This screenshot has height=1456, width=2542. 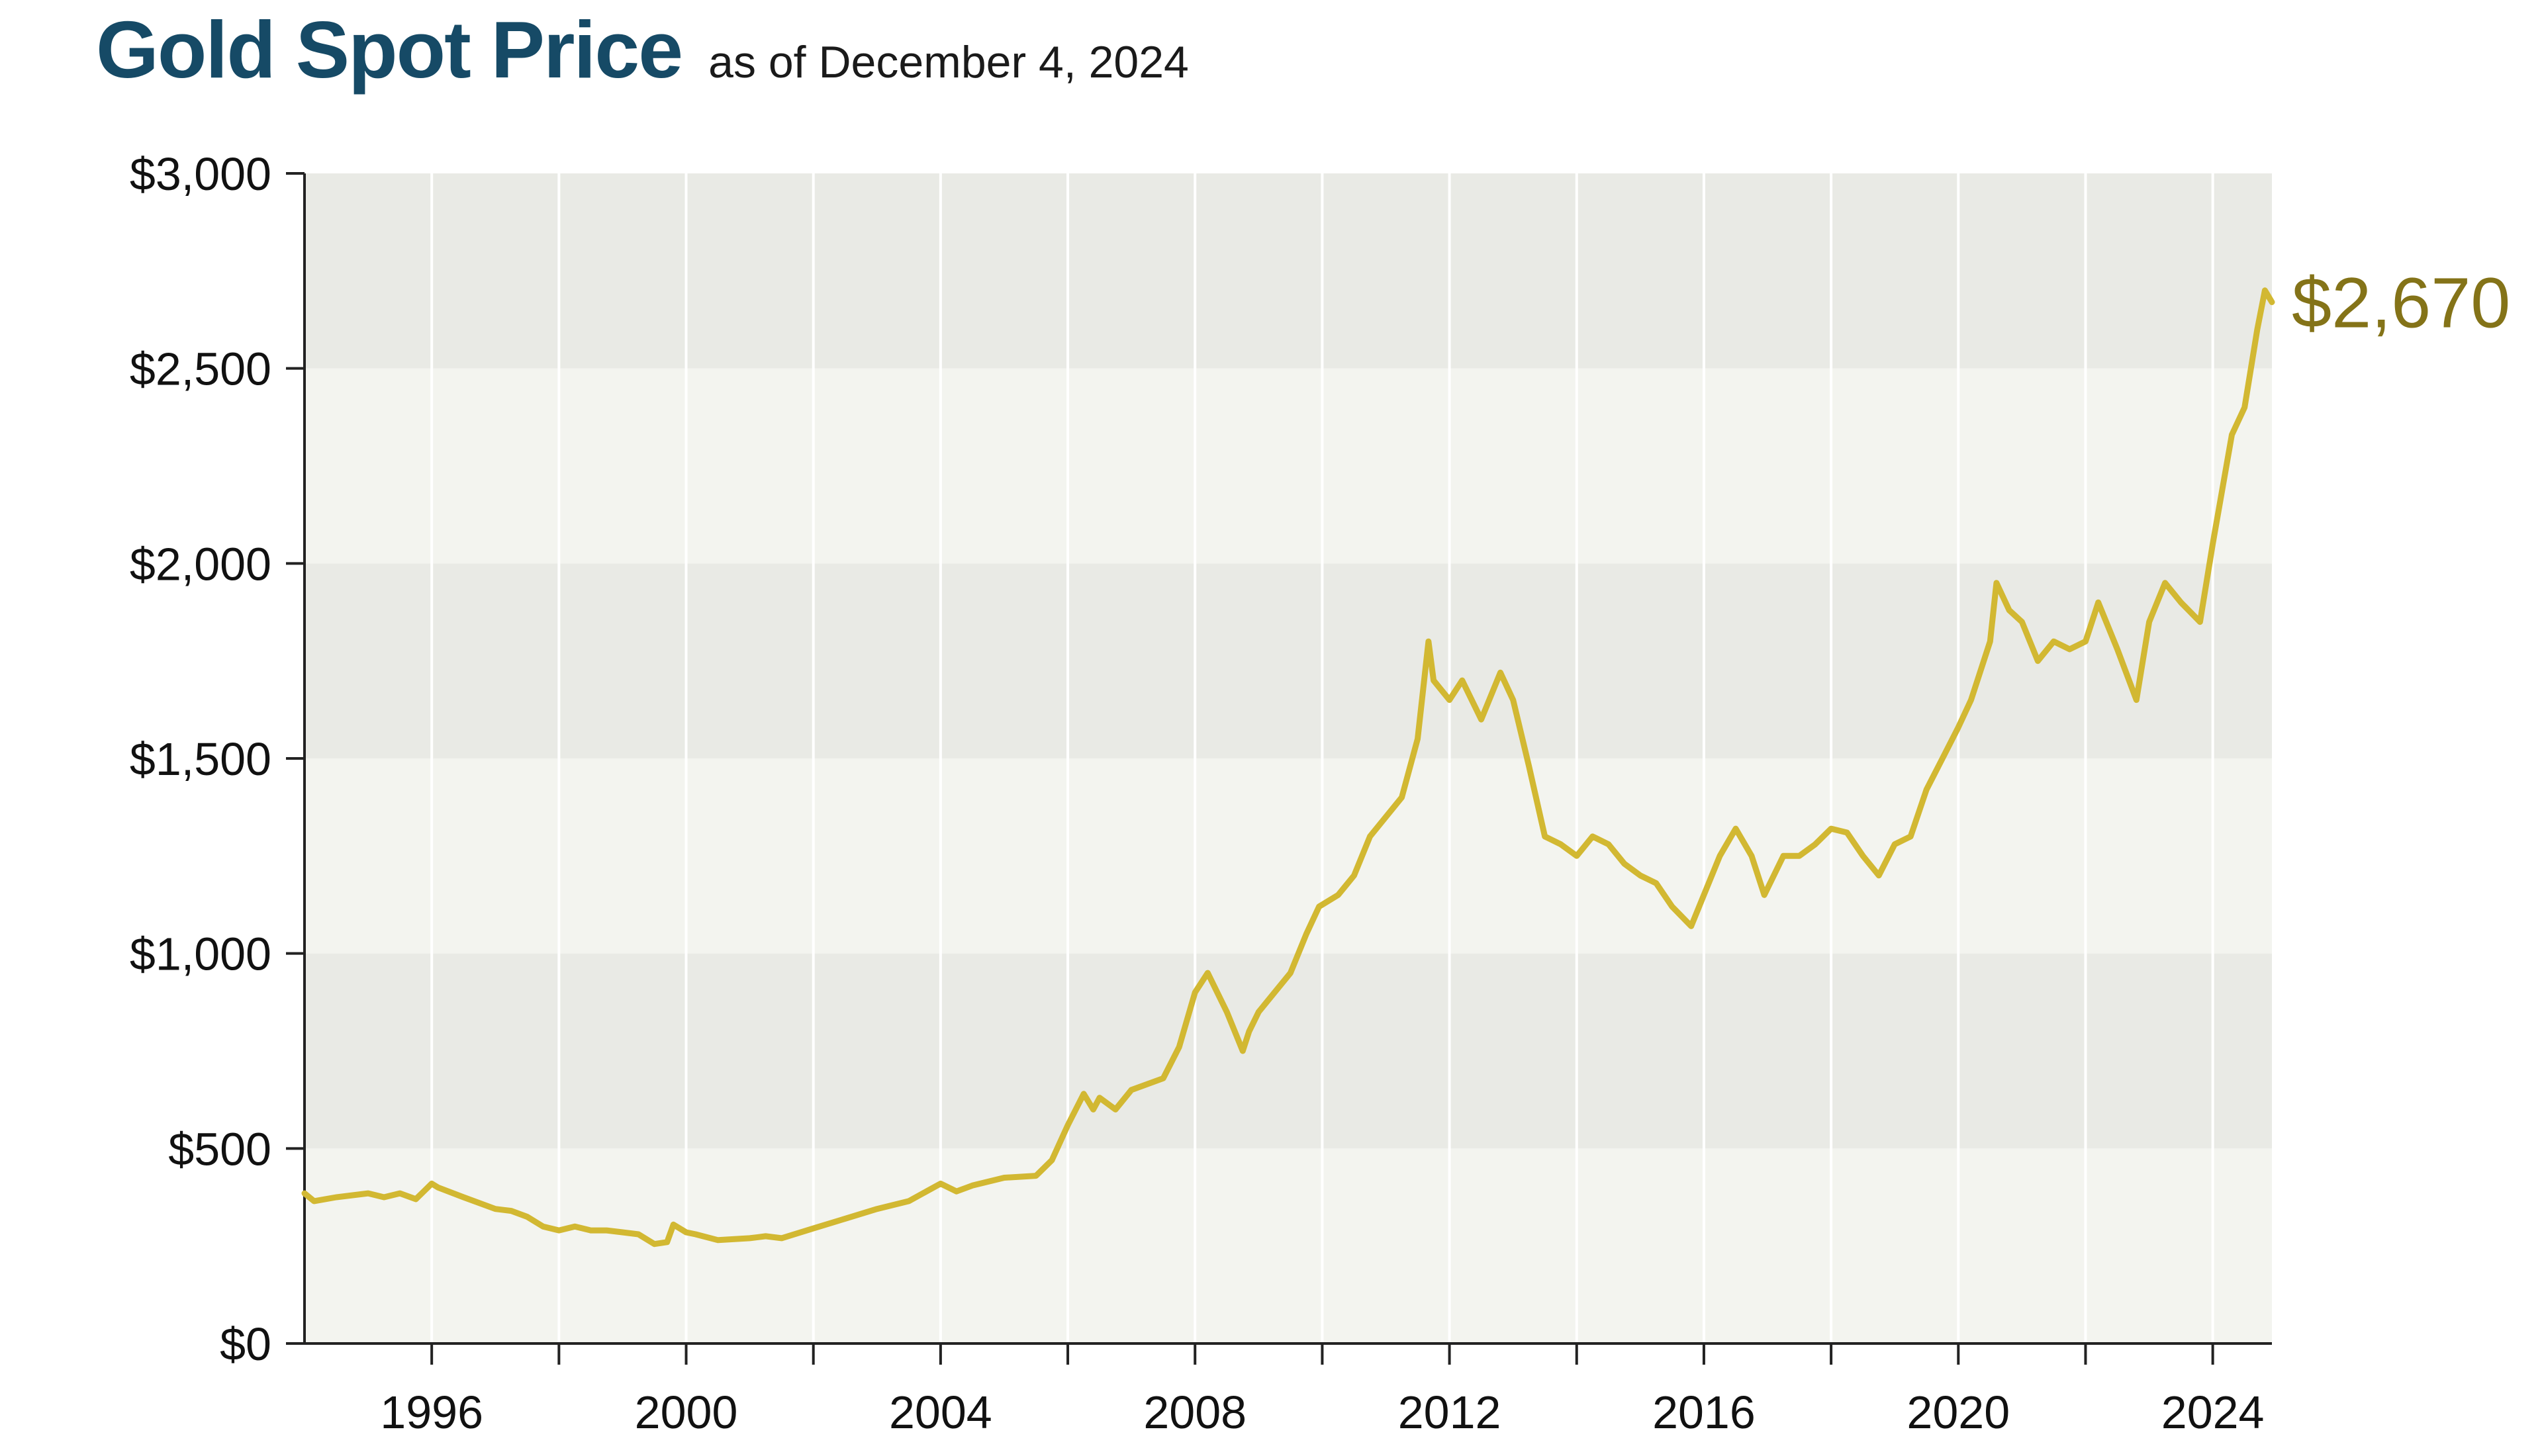 I want to click on y-axis-tick-labels: $0 $500 $1,000 $1,500 $2,000 $2,500 $3,000, so click(x=200, y=759).